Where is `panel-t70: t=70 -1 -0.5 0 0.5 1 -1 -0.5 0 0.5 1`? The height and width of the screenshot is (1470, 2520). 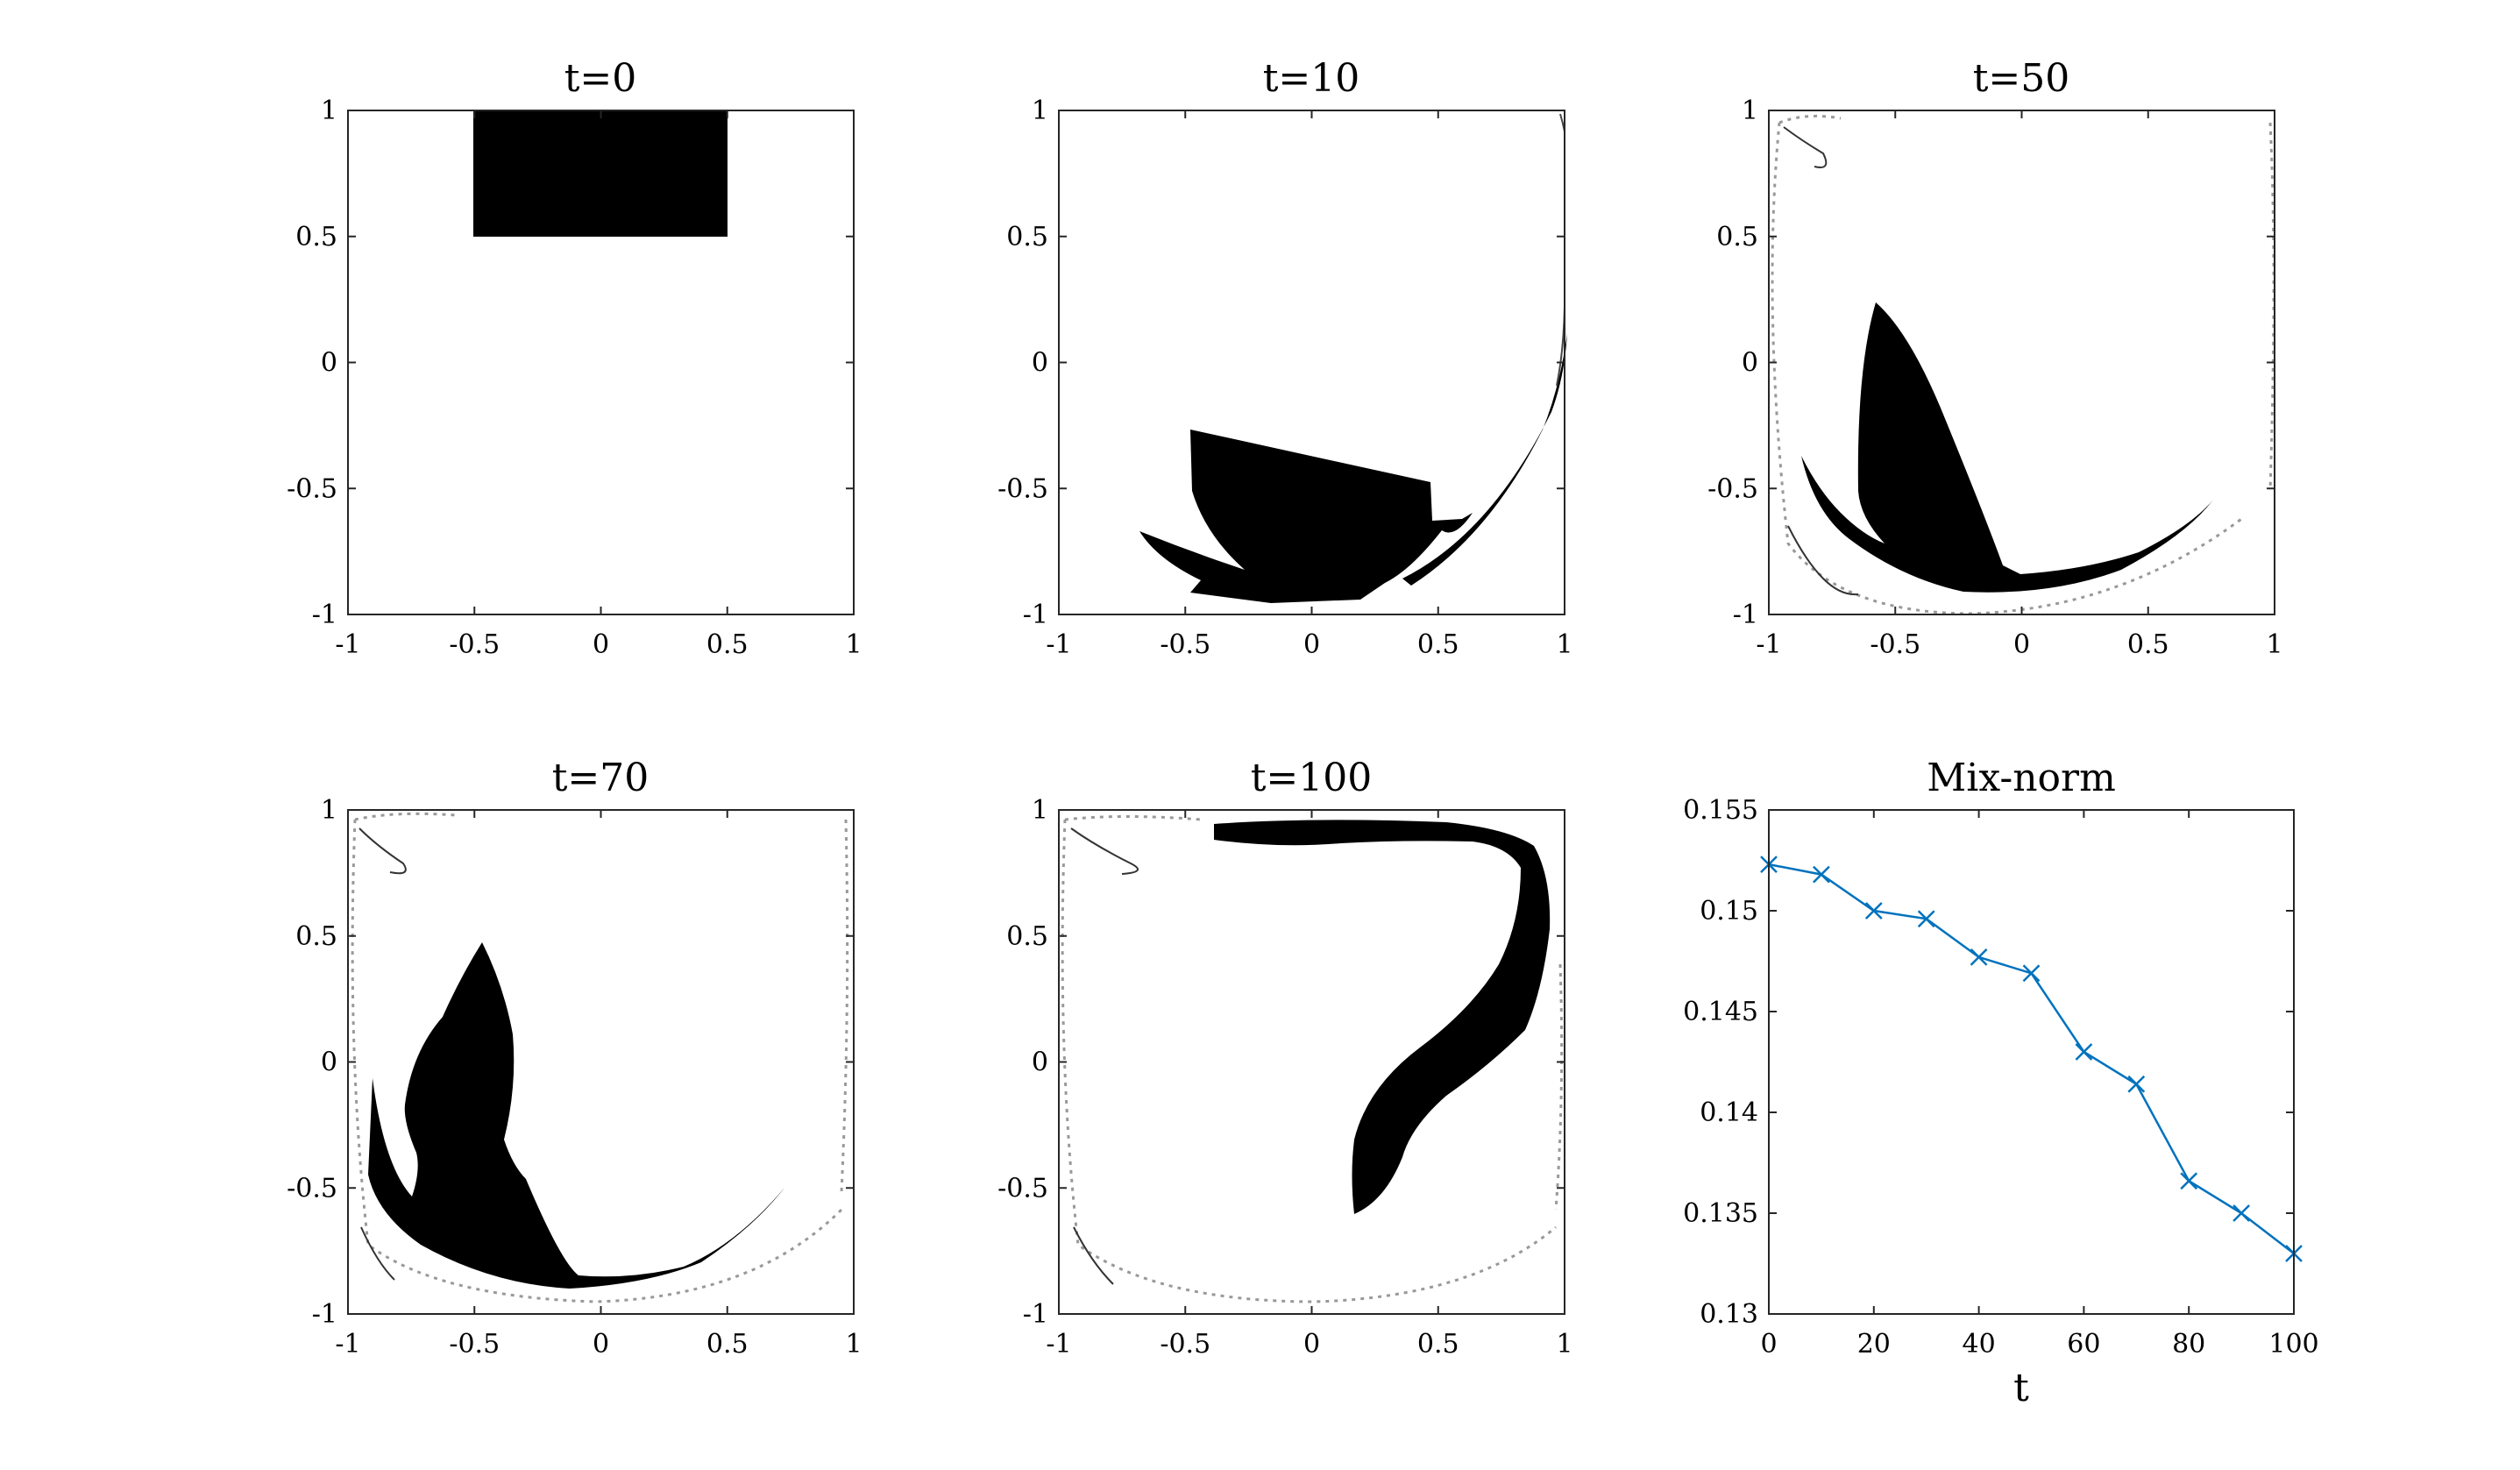 panel-t70: t=70 -1 -0.5 0 0.5 1 -1 -0.5 0 0.5 1 is located at coordinates (574, 1058).